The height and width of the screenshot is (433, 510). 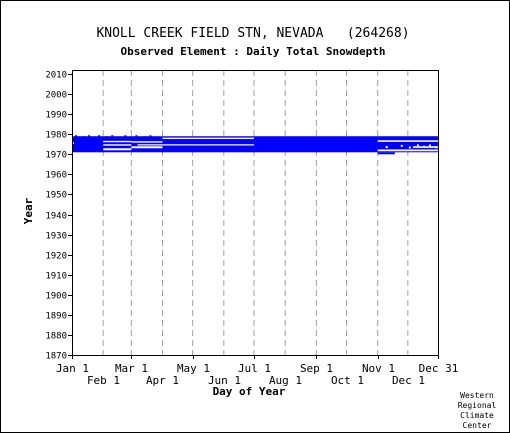 What do you see at coordinates (56, 217) in the screenshot?
I see `y-tick-label: 1940` at bounding box center [56, 217].